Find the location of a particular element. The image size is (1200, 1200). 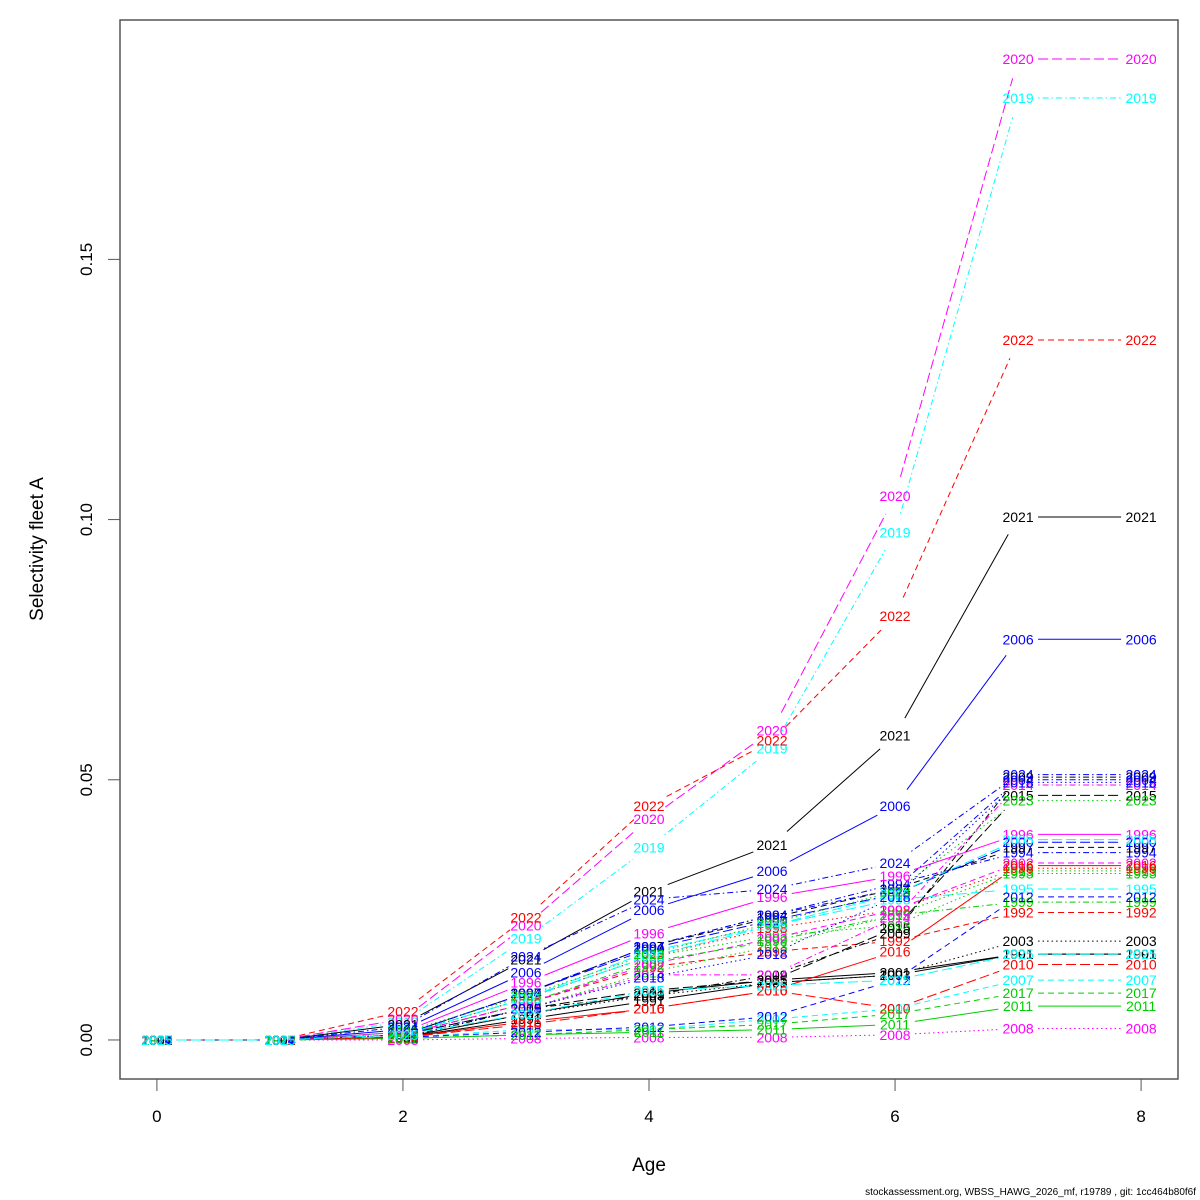

point-label-2021: 2021 is located at coordinates (771, 845).